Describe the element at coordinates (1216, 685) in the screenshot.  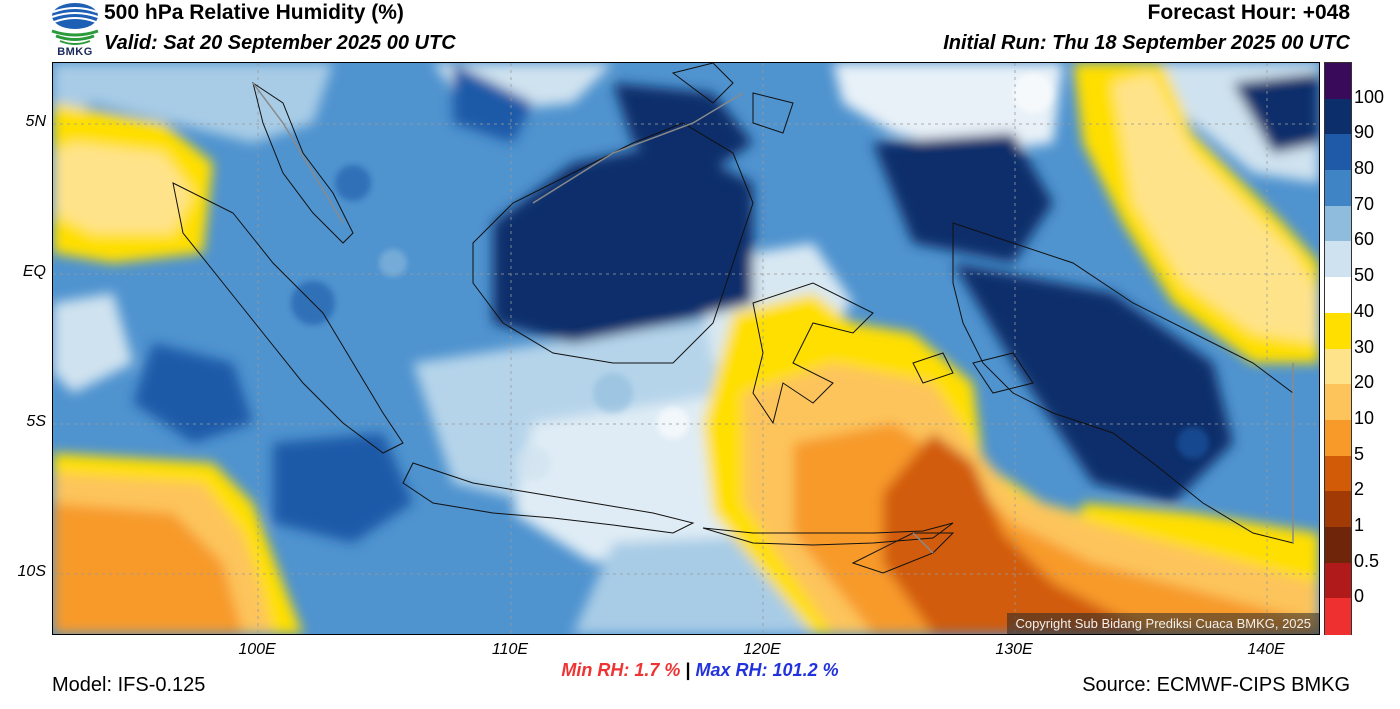
I see `data-source: Source: ECMWF-CIPS BMKG` at that location.